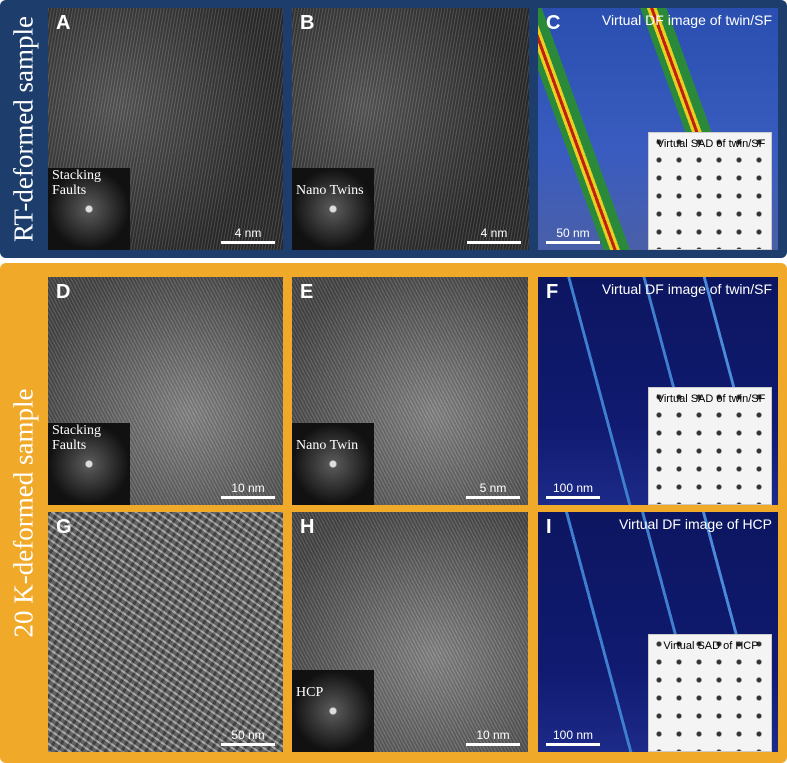 This screenshot has width=787, height=763. Describe the element at coordinates (165, 391) in the screenshot. I see `micrograph-panel: D Stacking Faults 10 nm` at that location.